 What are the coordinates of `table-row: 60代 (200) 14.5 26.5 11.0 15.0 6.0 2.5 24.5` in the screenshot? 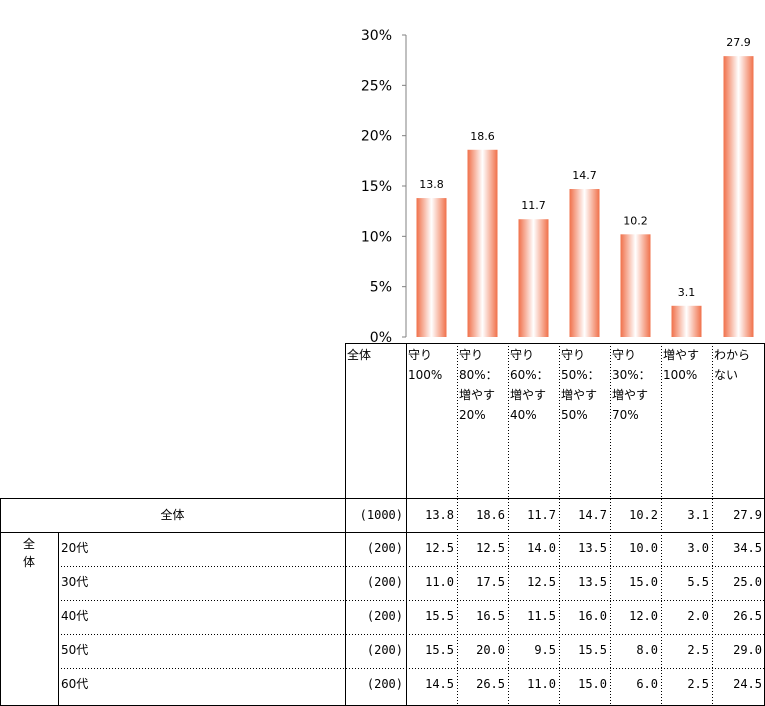 It's located at (382, 684).